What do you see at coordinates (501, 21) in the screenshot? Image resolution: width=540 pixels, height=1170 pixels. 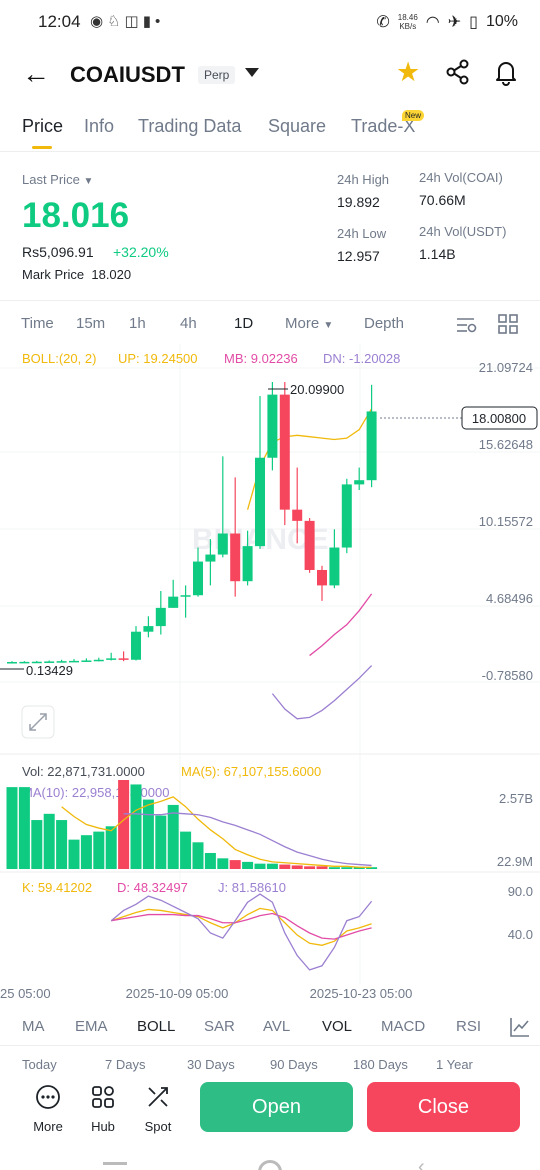 I see `battery-percent: 10%` at bounding box center [501, 21].